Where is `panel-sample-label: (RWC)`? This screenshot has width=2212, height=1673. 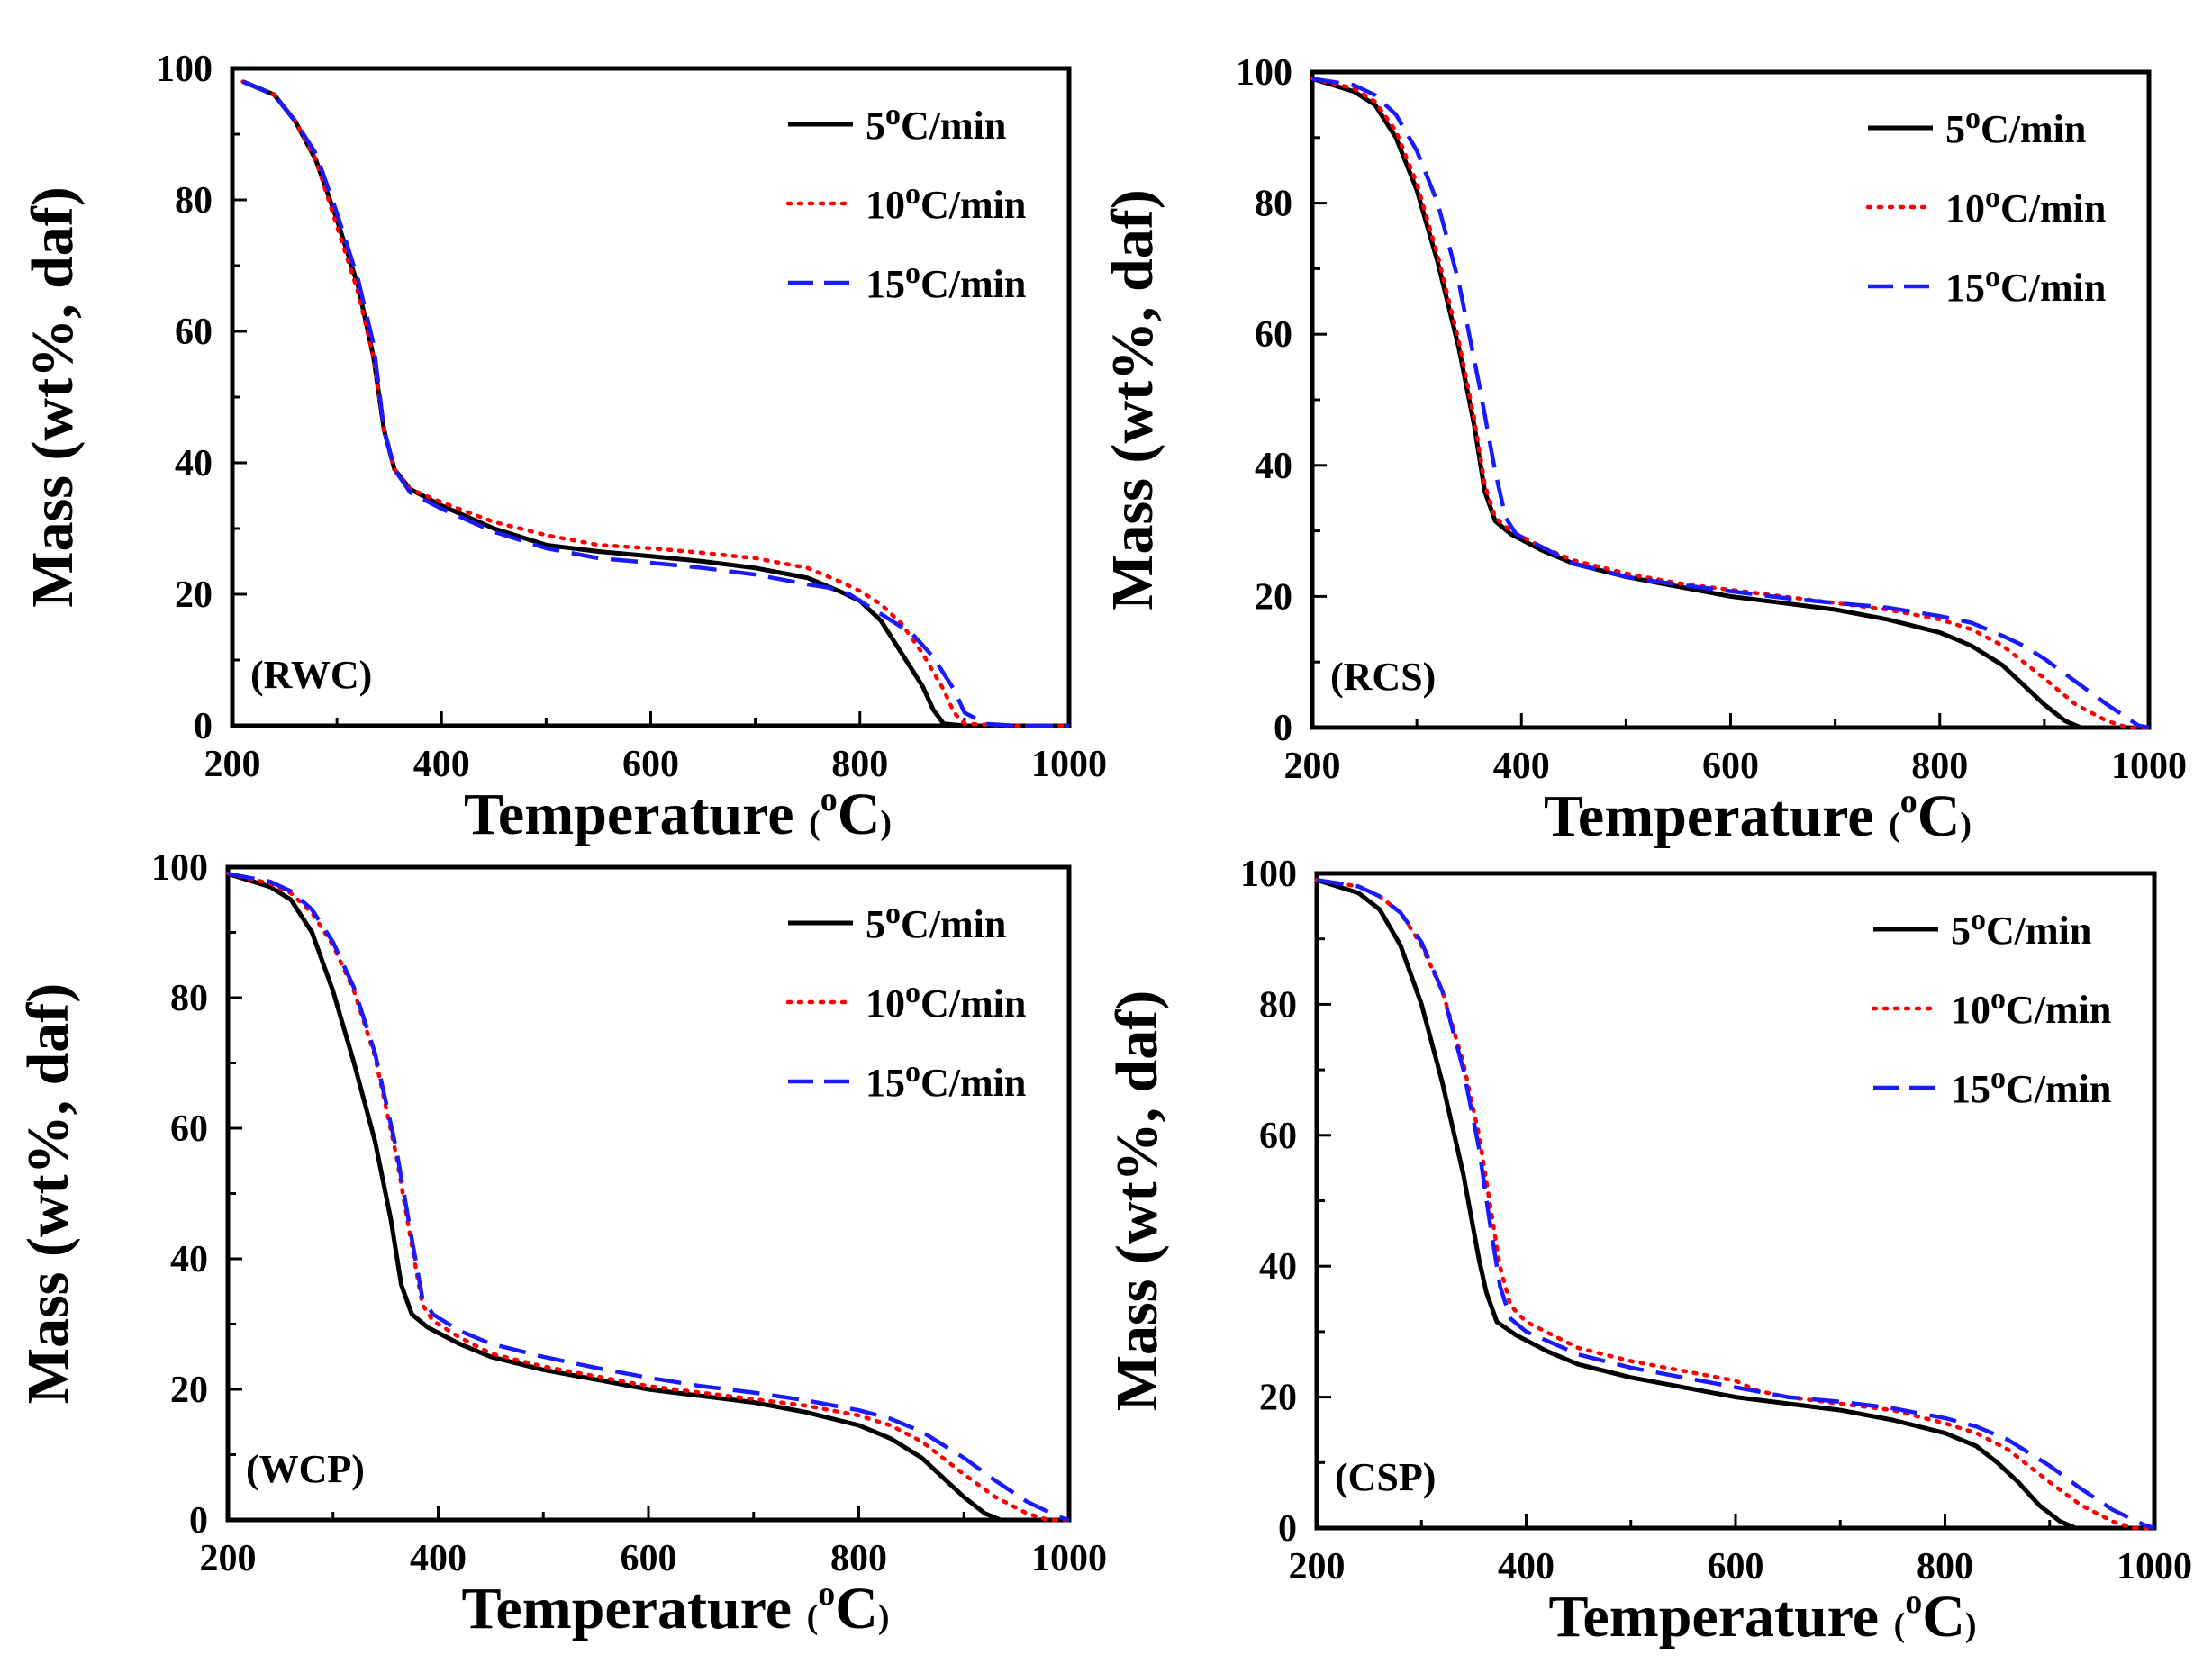
panel-sample-label: (RWC) is located at coordinates (311, 675).